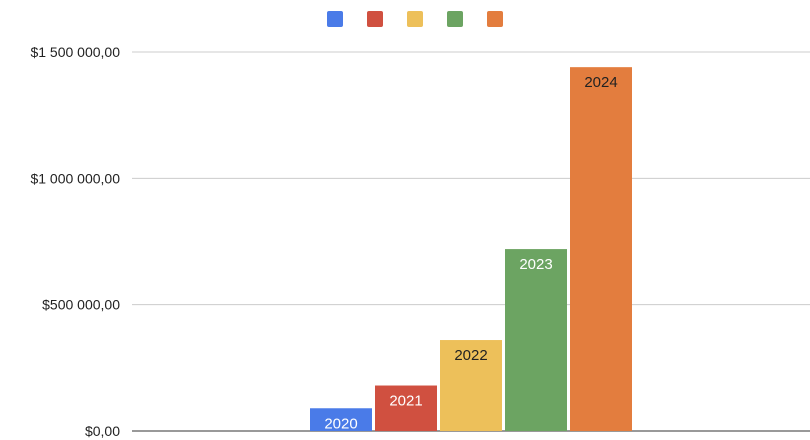 The height and width of the screenshot is (440, 810). What do you see at coordinates (75, 178) in the screenshot?
I see `y-tick-label: $1 000 000,00` at bounding box center [75, 178].